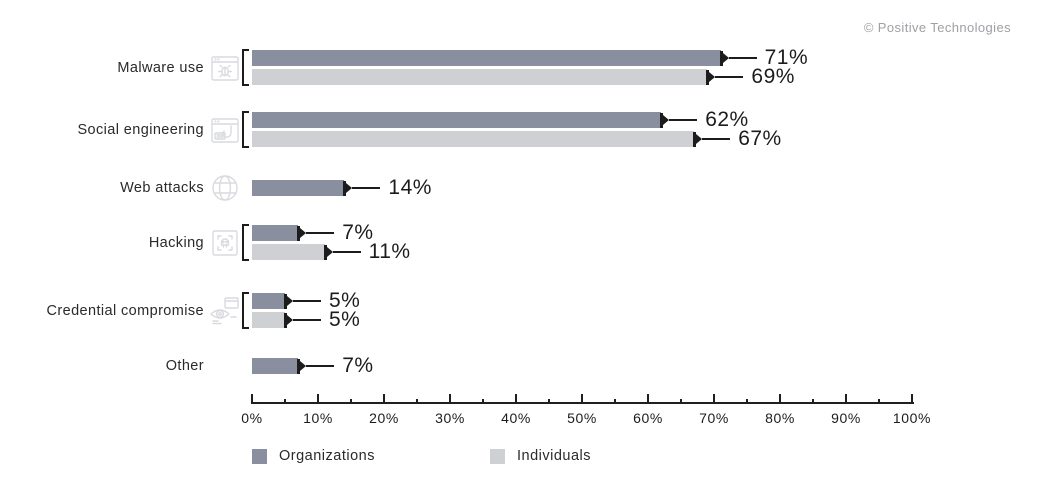 The width and height of the screenshot is (1061, 483). Describe the element at coordinates (648, 418) in the screenshot. I see `axis-tick-label: 60%` at that location.